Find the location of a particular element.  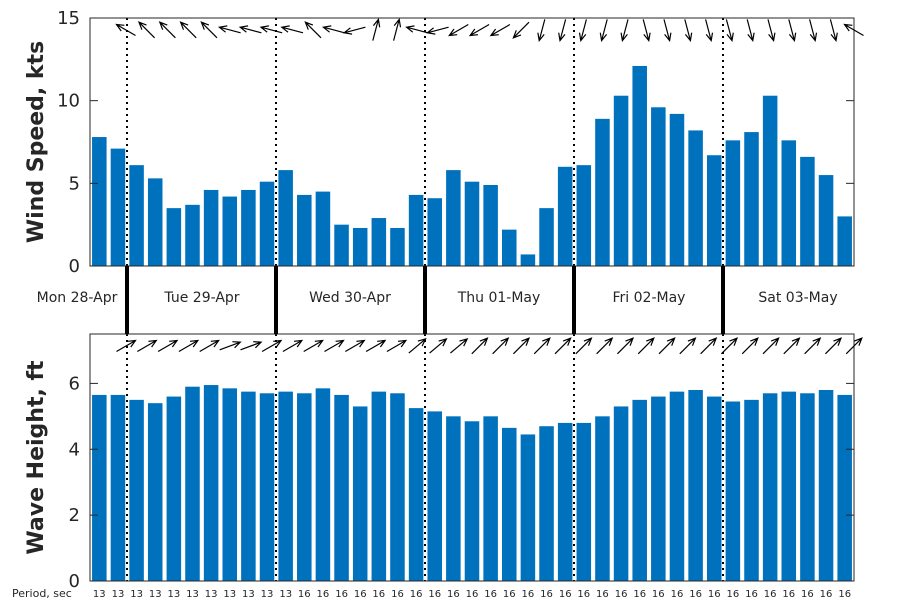

day-label: Thu 01-May is located at coordinates (499, 298).